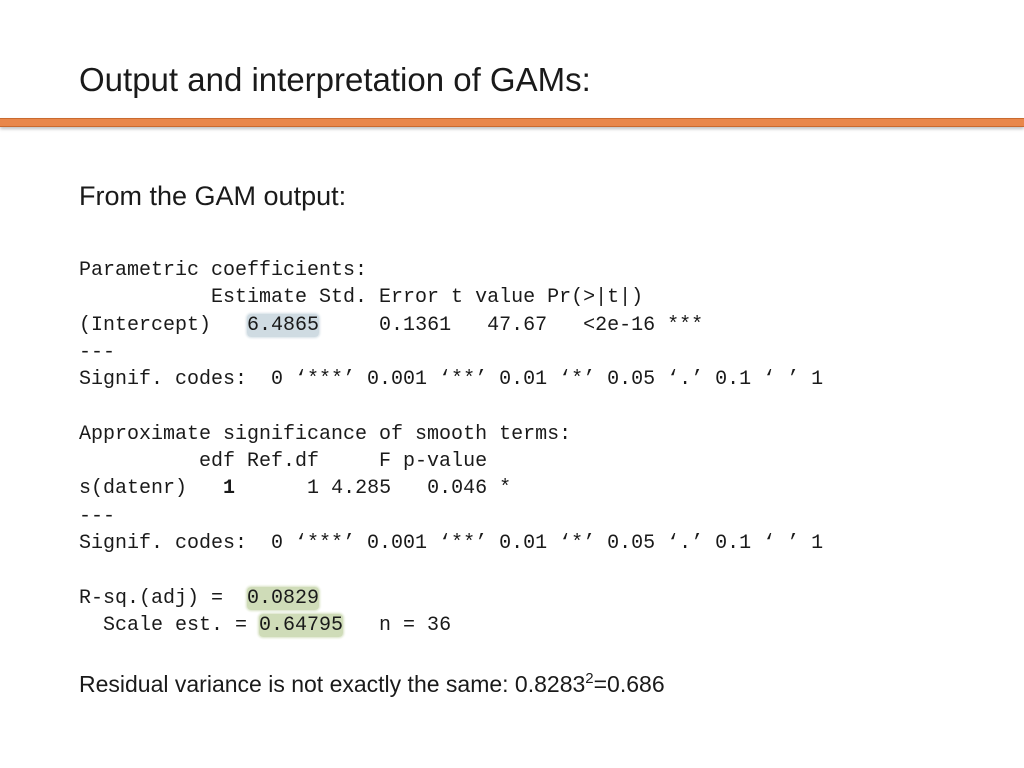  I want to click on scale-value-highlight: 0.64795, so click(301, 625).